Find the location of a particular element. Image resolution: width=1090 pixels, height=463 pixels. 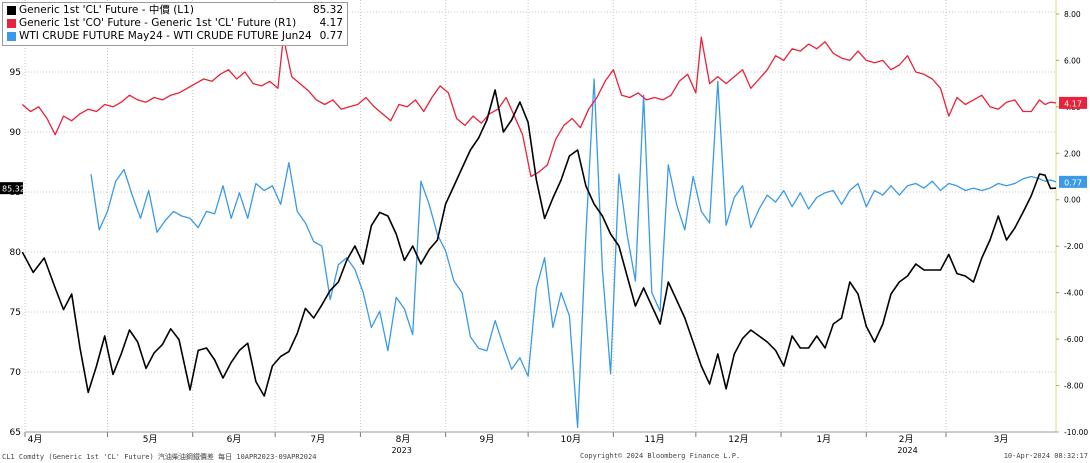

legend-swatch-co-cl is located at coordinates (11, 23).